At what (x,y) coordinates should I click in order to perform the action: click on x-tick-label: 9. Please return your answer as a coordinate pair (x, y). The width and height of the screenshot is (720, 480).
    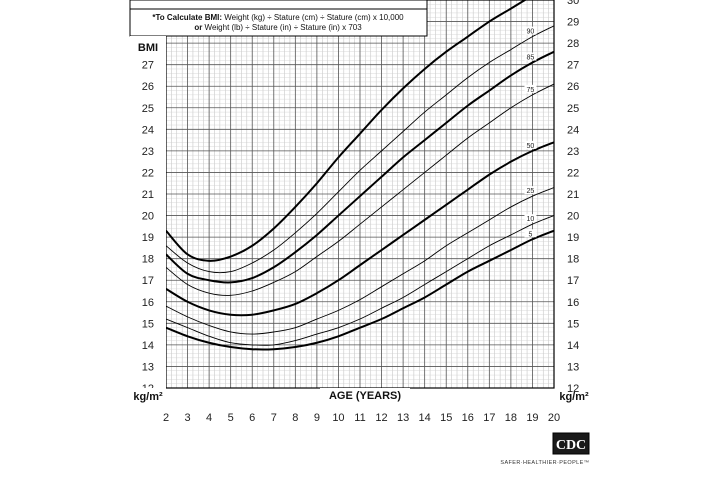
    Looking at the image, I should click on (317, 418).